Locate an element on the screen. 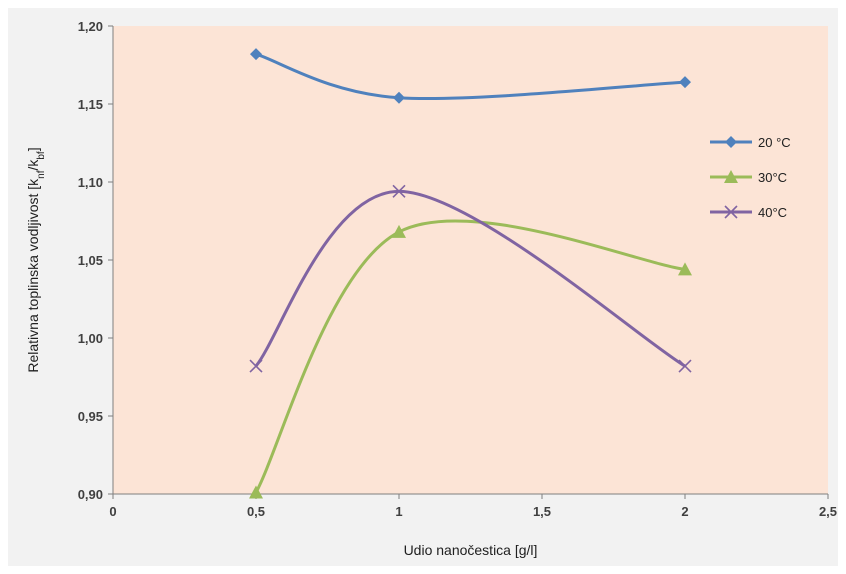  y-axis-title: Relativna toplinska vodljivost [knf/kbf] is located at coordinates (36, 259).